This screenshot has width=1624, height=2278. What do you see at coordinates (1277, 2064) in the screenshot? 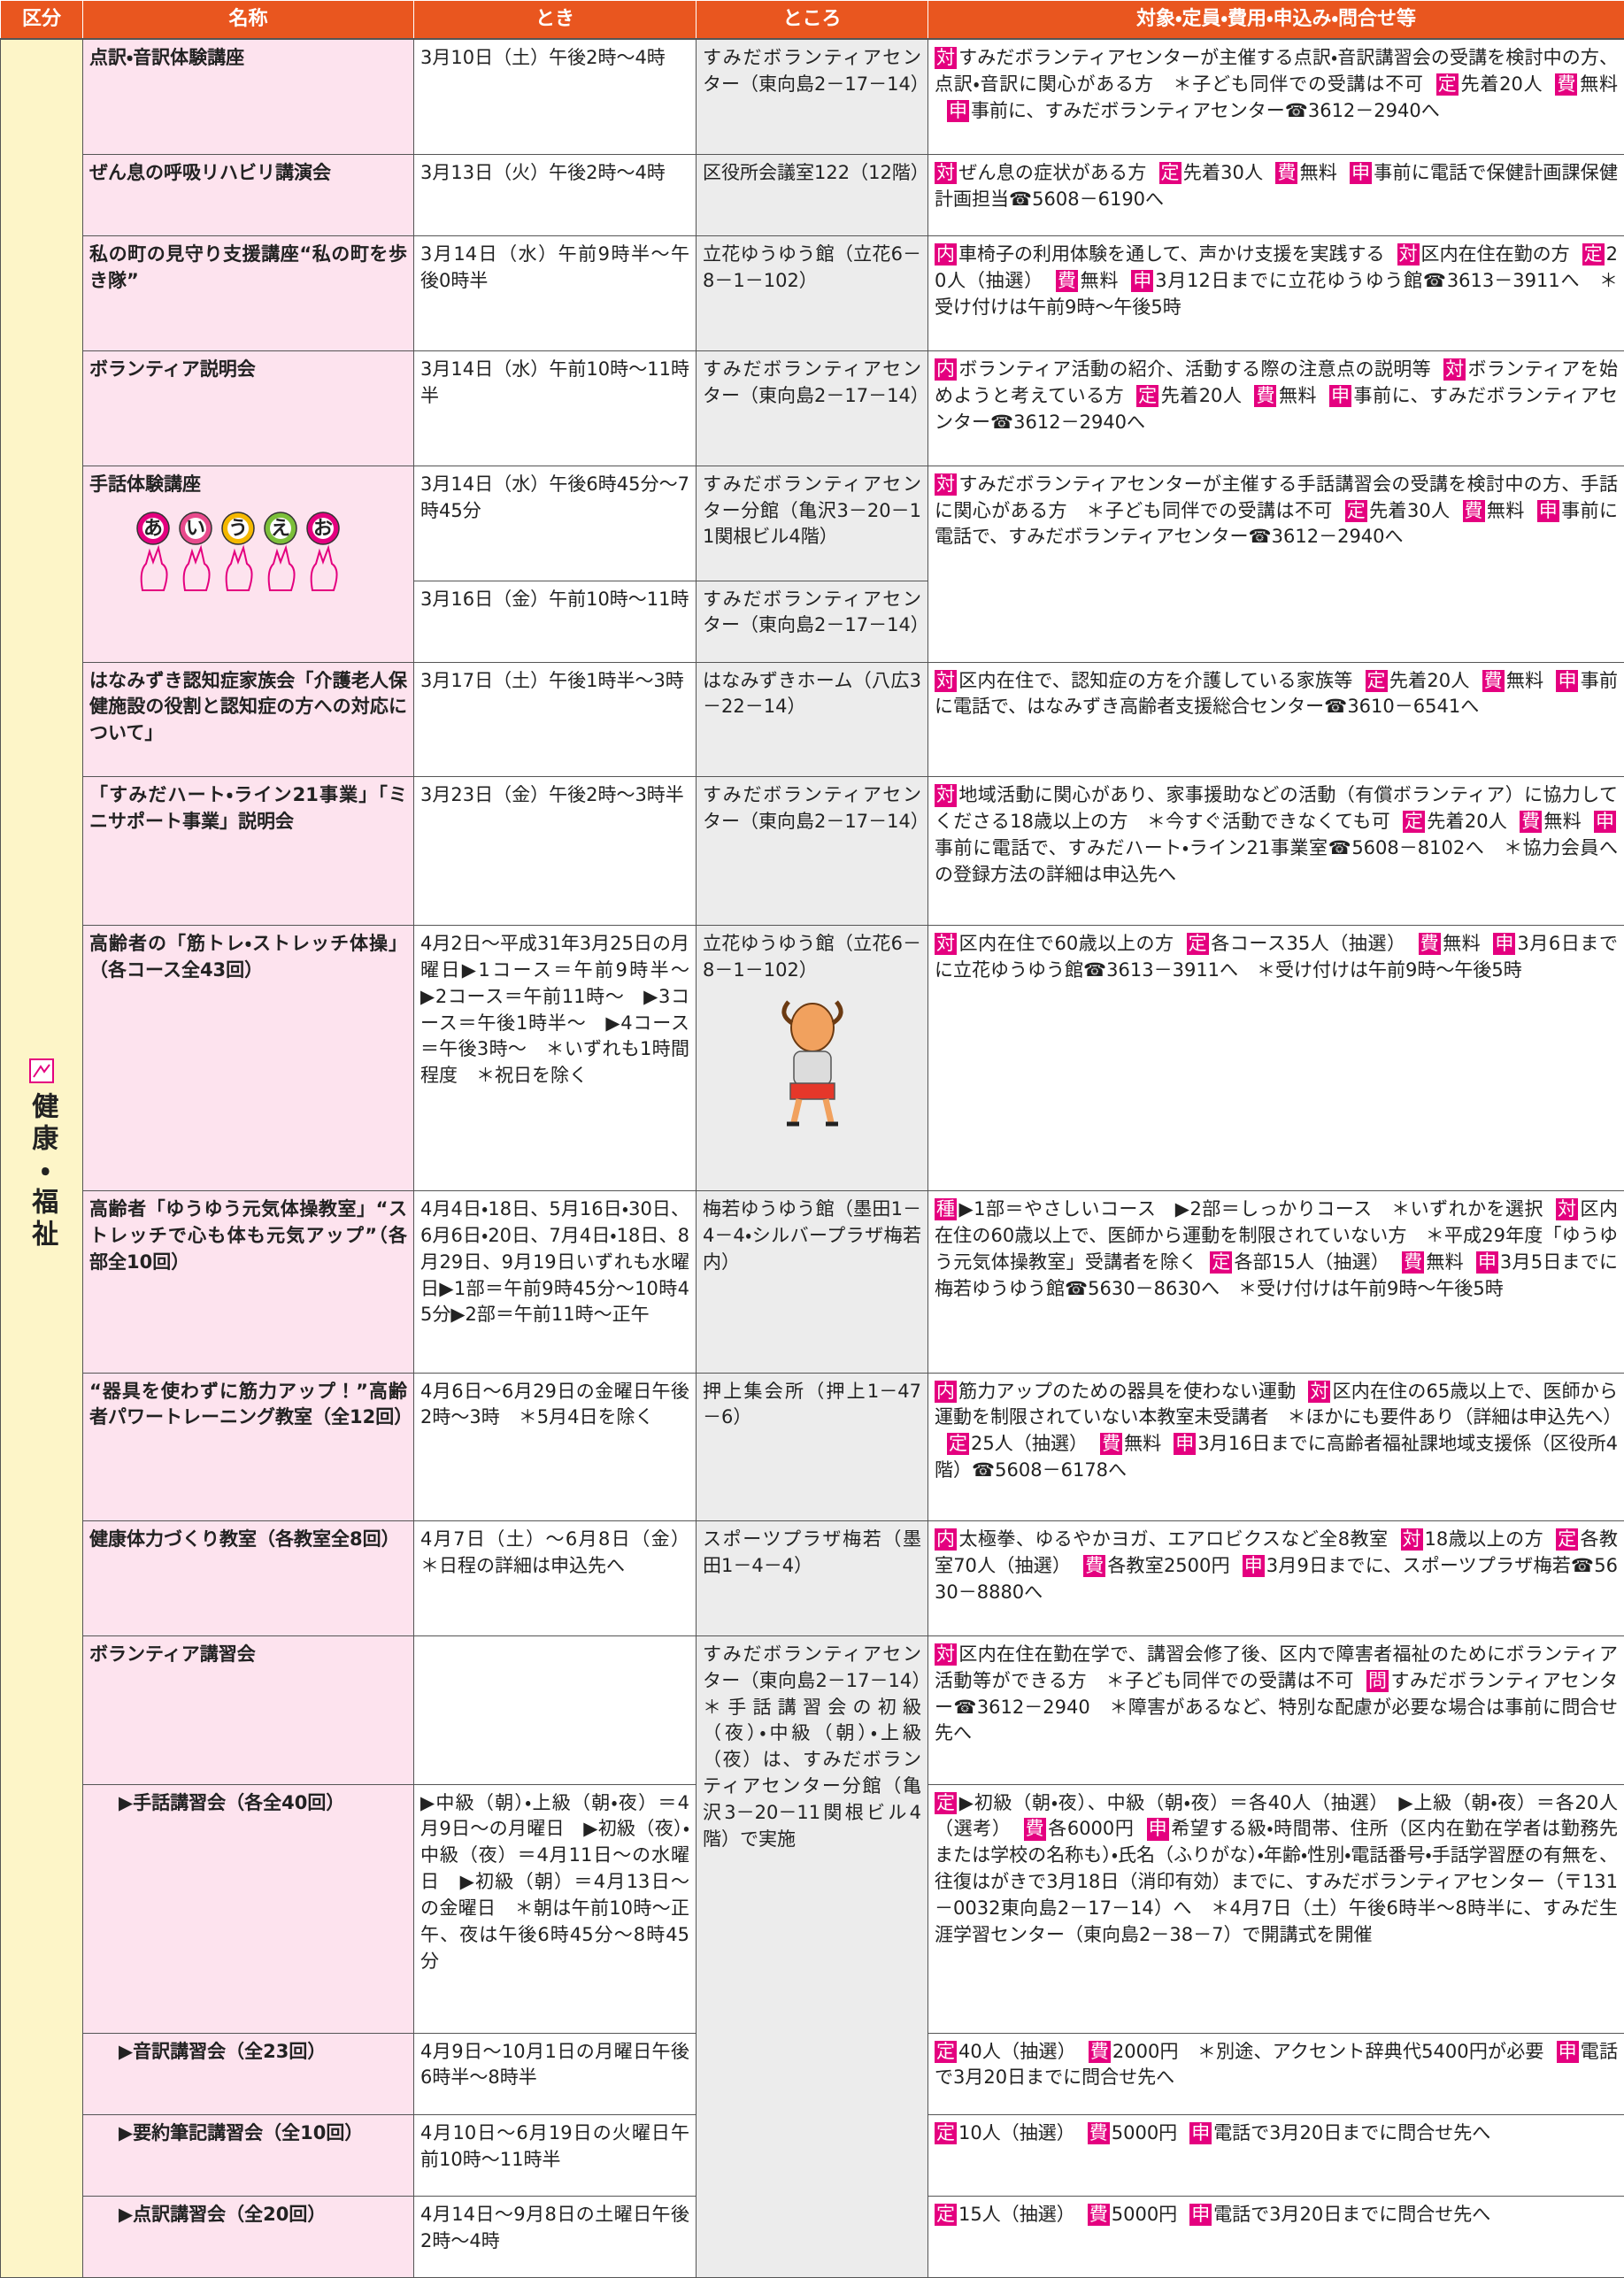
I see `detail-text: 電話で3月20日までに問合せ先へ` at bounding box center [1277, 2064].